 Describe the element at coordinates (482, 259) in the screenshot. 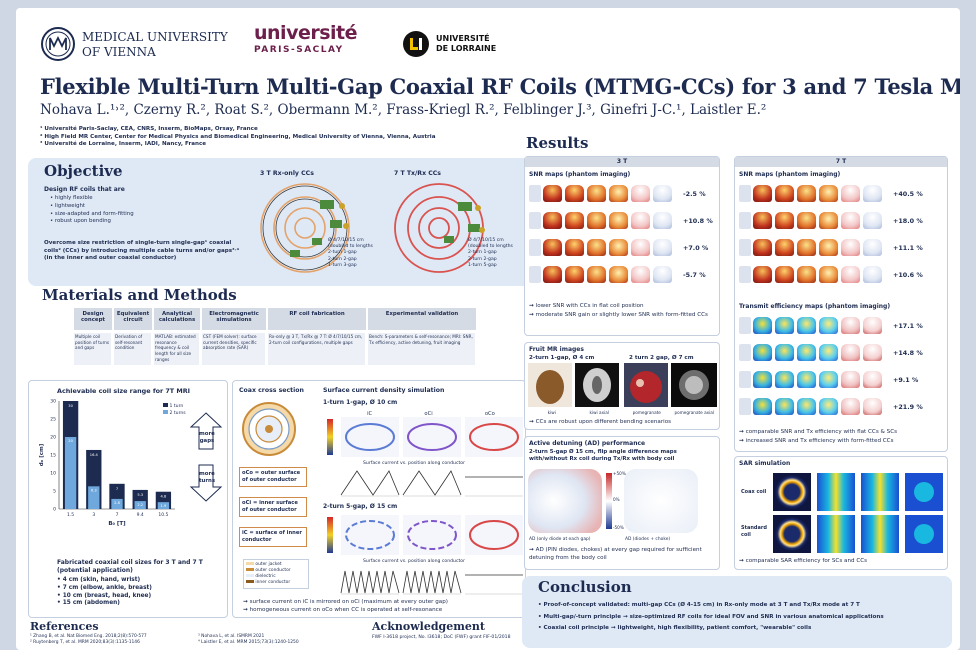

I see `legend-7t-line: 2-turn 2-gap` at that location.